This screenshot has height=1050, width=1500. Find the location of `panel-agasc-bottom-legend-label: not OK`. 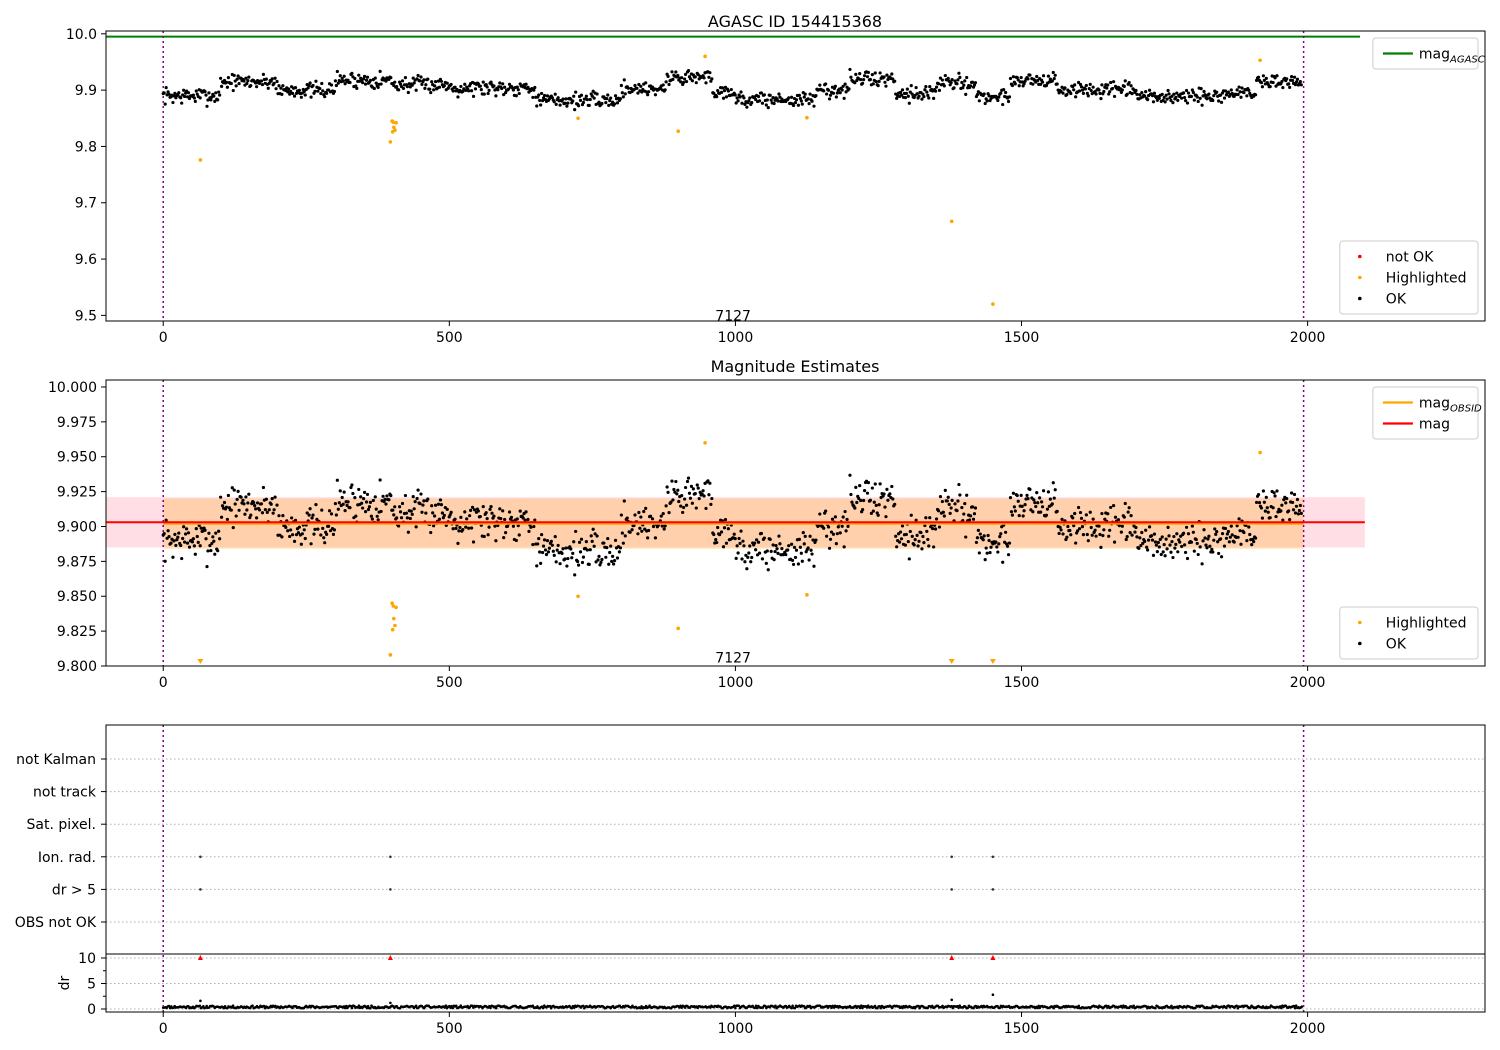

panel-agasc-bottom-legend-label: not OK is located at coordinates (1410, 258).